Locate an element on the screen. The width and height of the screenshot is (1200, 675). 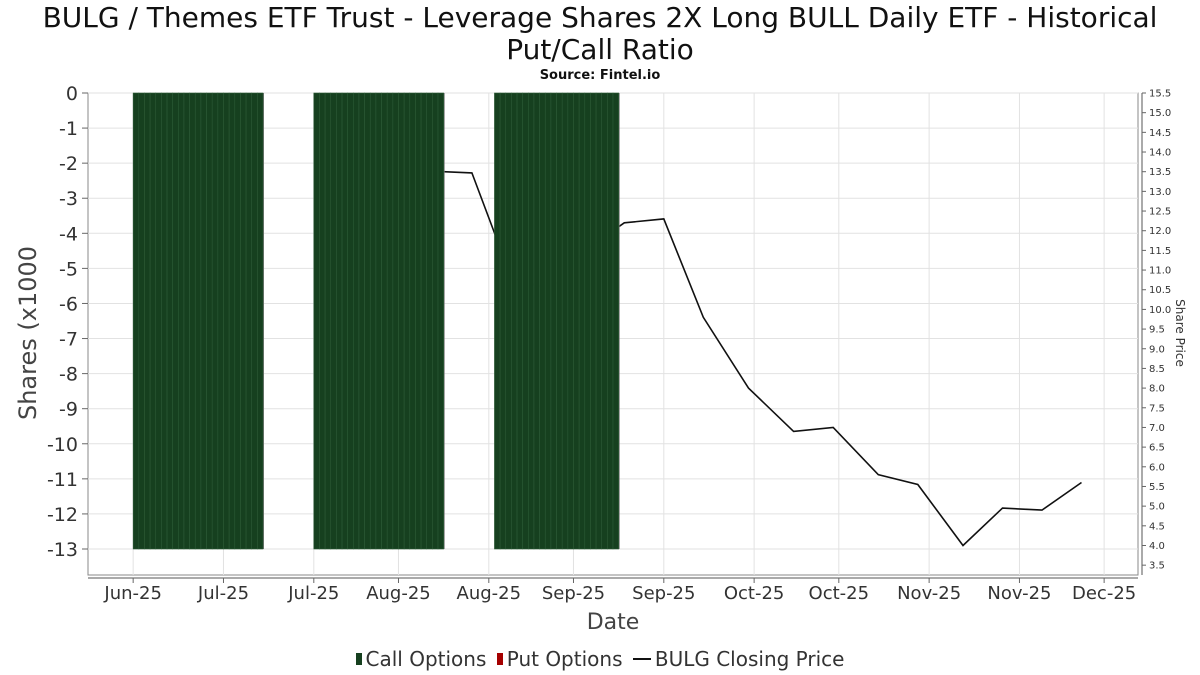
call-swatch is located at coordinates (358, 659).